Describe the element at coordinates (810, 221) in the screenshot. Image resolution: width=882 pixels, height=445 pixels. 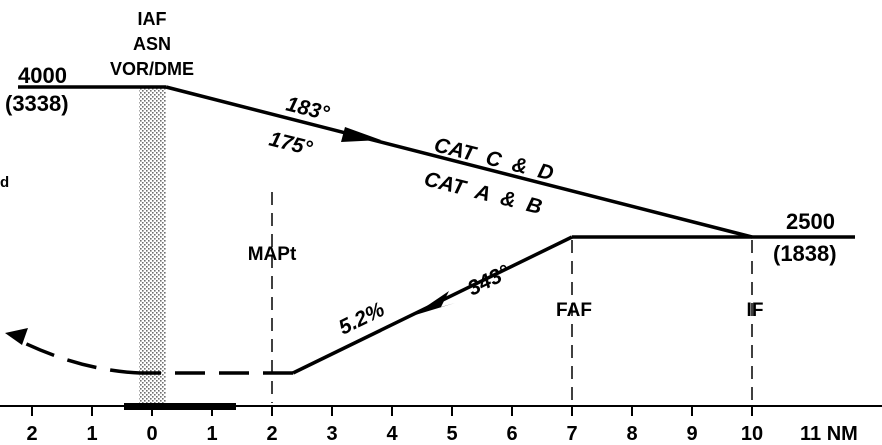
I see `intermediate-altitude-msl: 2500` at that location.